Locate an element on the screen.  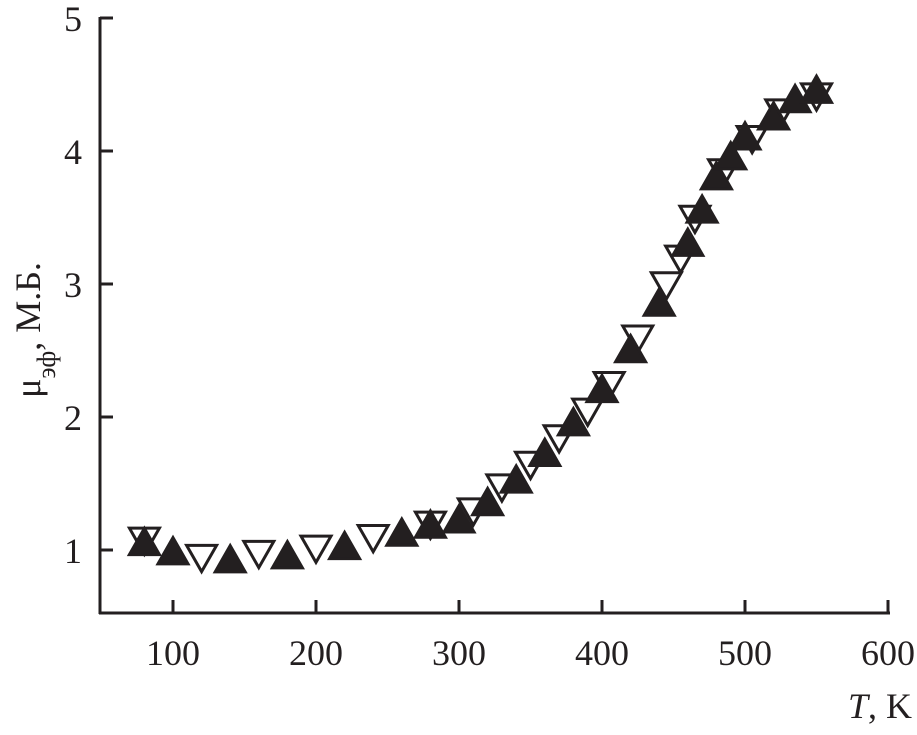
y-tick-label: 1 is located at coordinates (73, 551).